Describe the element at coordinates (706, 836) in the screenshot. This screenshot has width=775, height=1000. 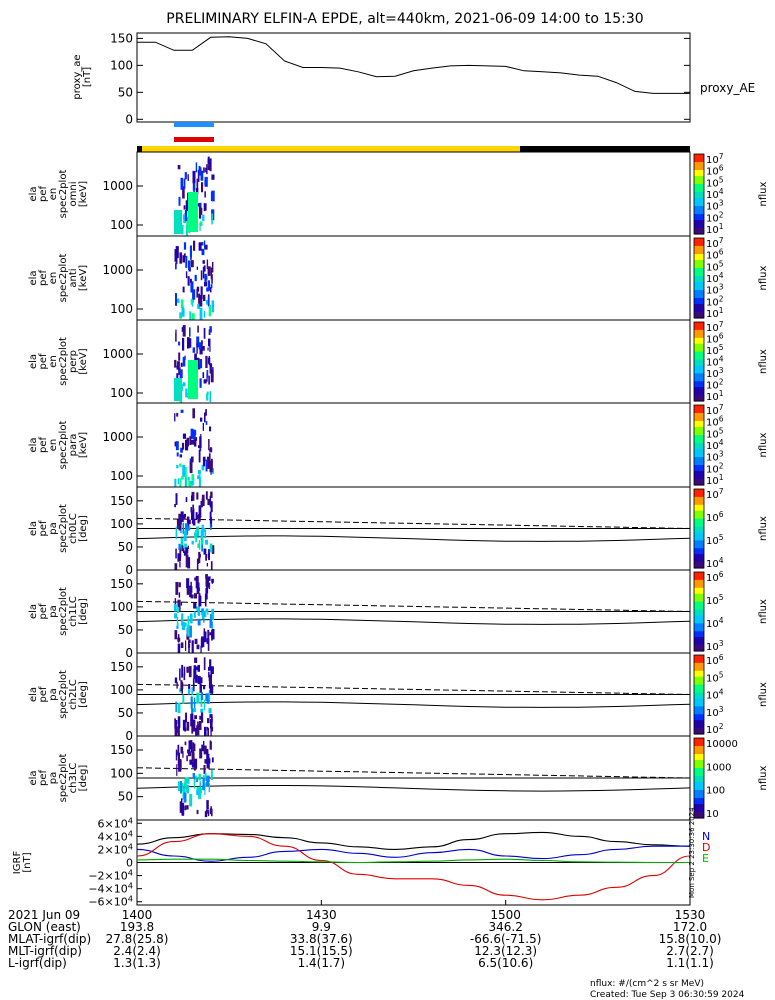
I see `igrf-component-label: N` at that location.